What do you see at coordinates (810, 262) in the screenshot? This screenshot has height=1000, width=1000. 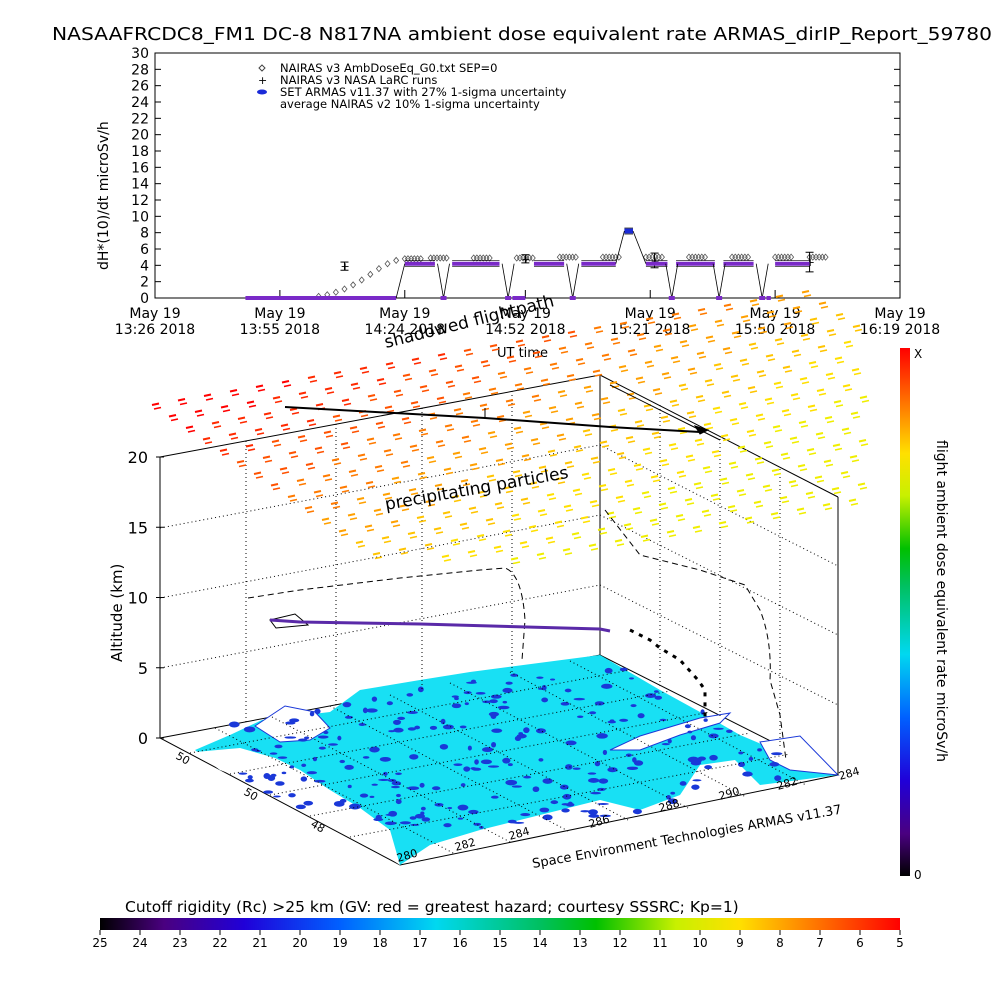 I see `larc-plus-point: +` at bounding box center [810, 262].